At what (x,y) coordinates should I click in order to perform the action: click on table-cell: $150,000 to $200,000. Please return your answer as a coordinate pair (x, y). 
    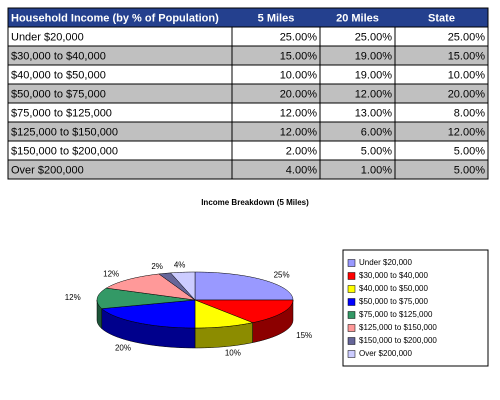
    Looking at the image, I should click on (64, 151).